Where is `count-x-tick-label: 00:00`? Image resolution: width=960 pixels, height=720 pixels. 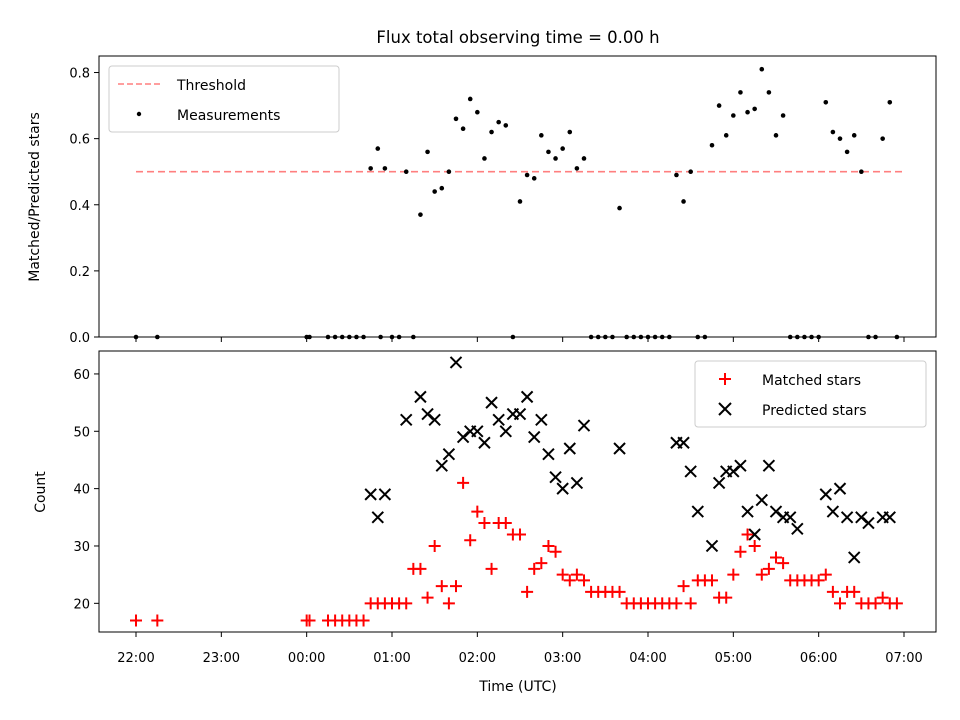
count-x-tick-label: 00:00 is located at coordinates (306, 658).